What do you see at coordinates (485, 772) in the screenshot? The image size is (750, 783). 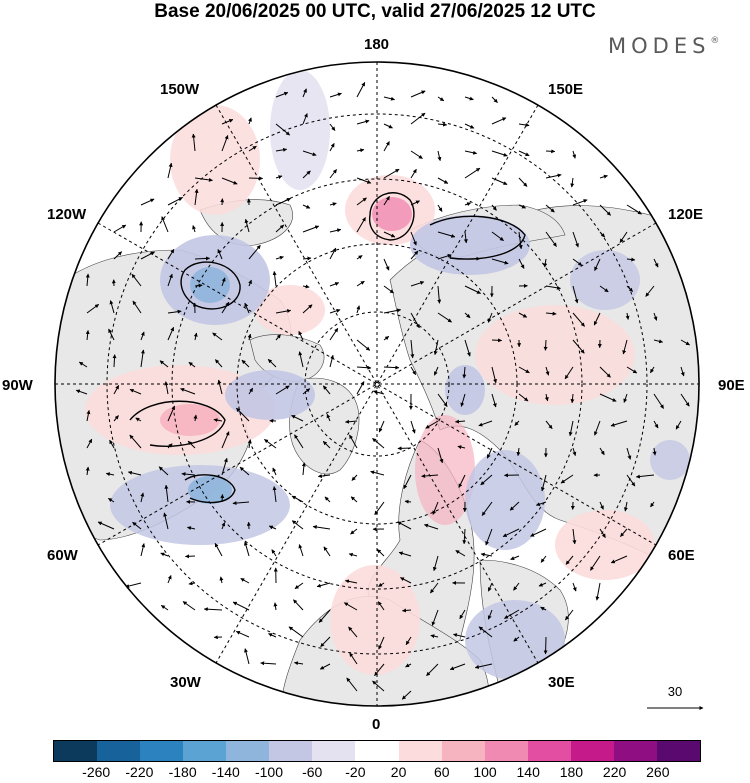 I see `colorbar-tick-label: 100` at bounding box center [485, 772].